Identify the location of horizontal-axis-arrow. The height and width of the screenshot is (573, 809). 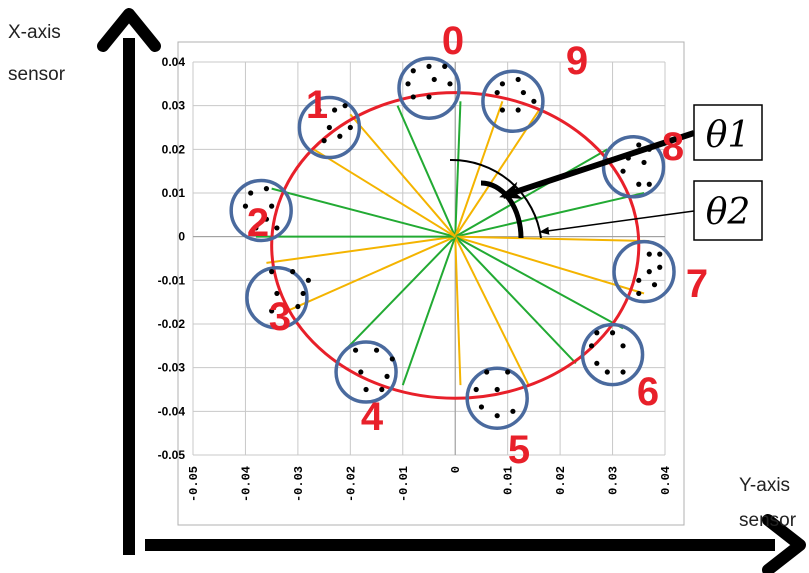
(475, 543).